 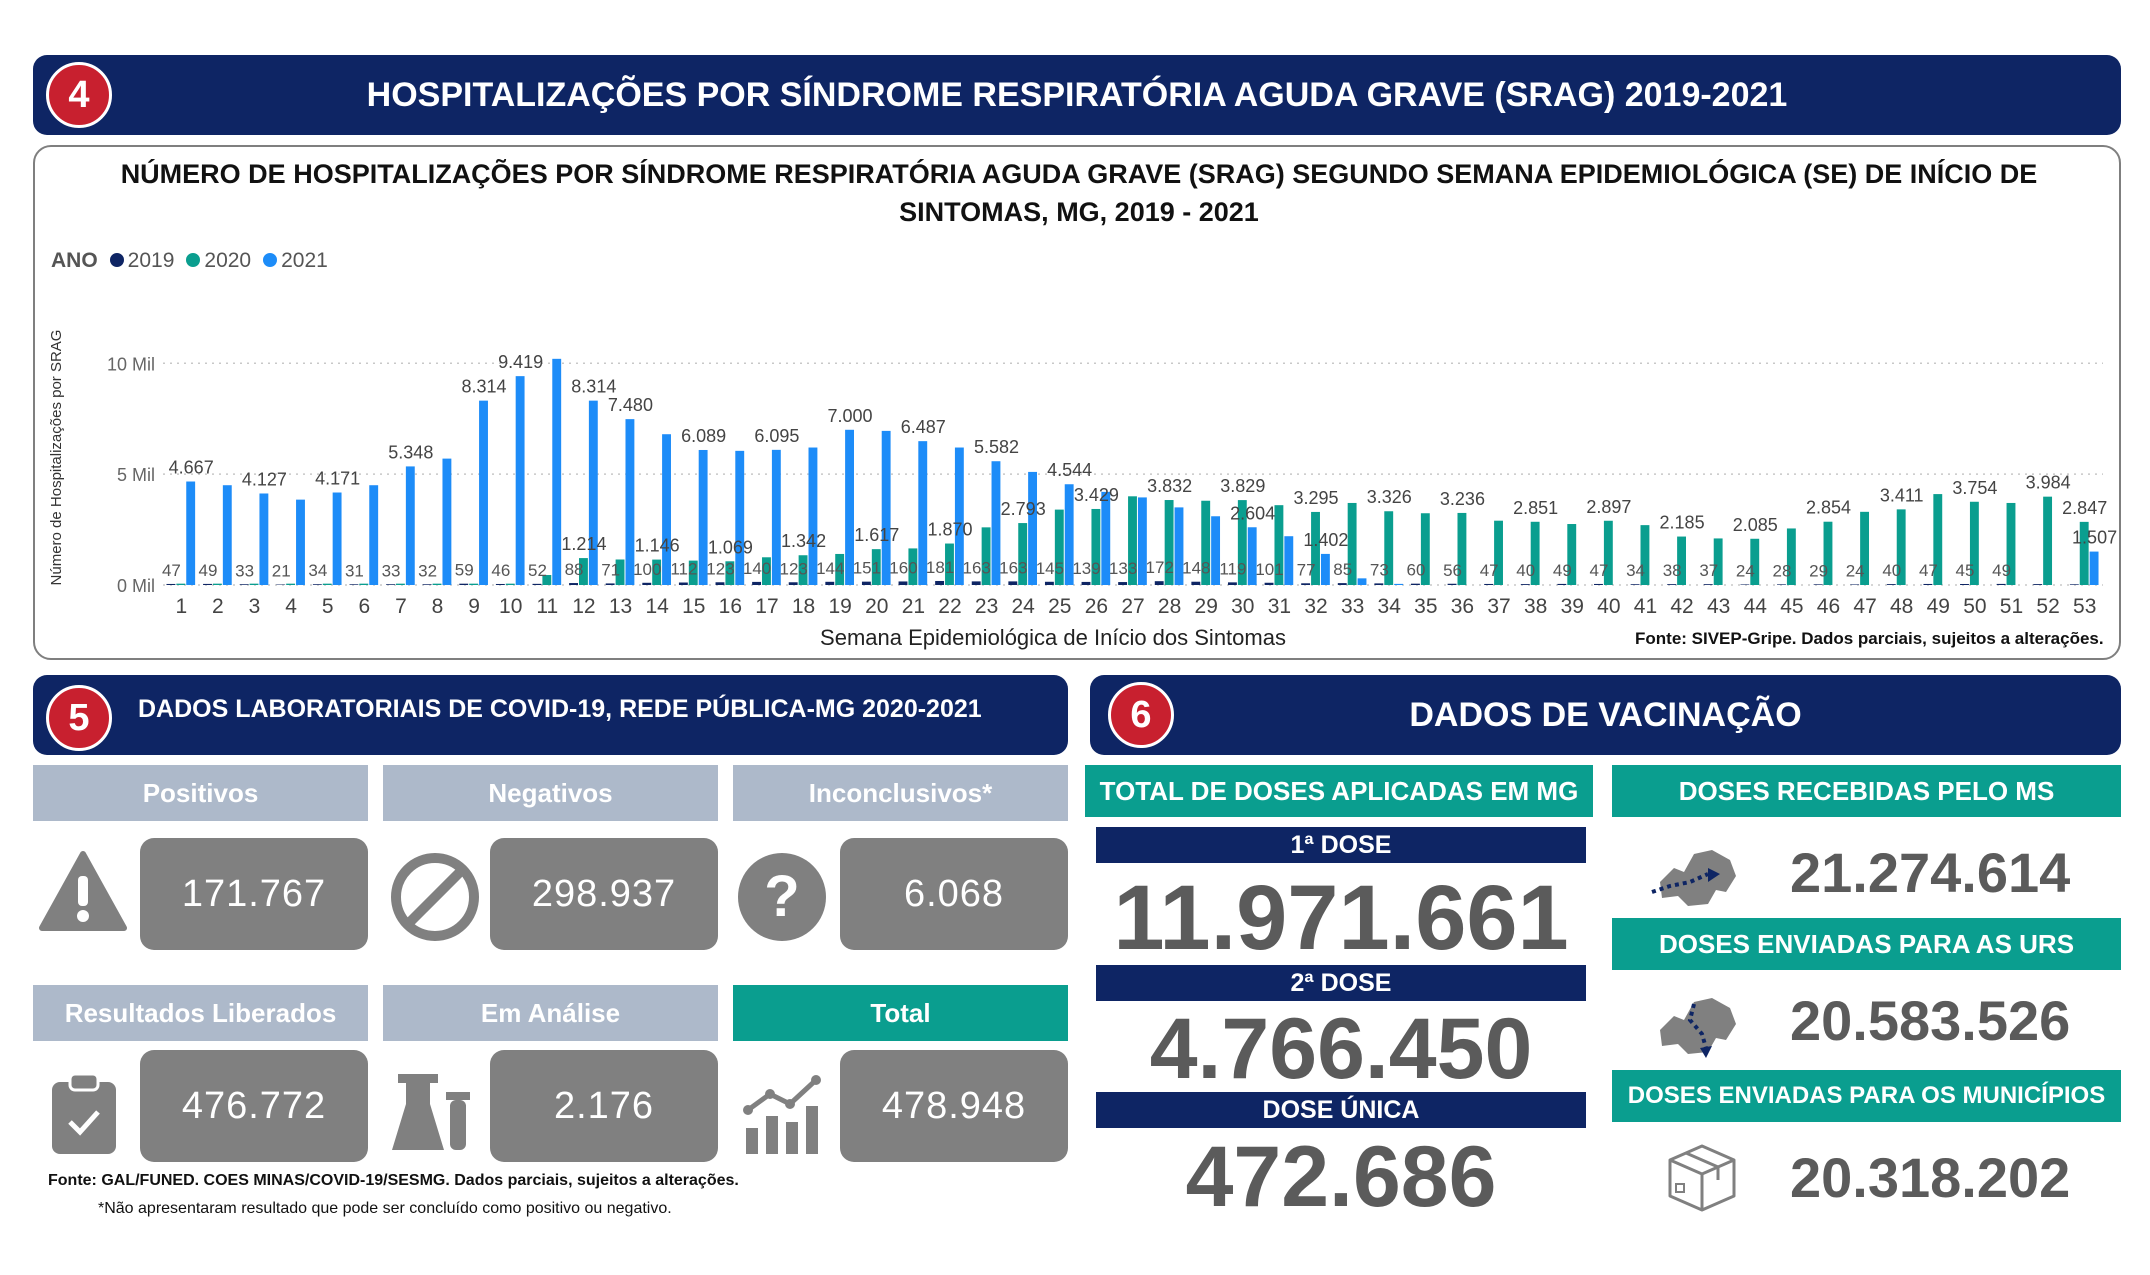 What do you see at coordinates (803, 541) in the screenshot?
I see `data-label-2020-se18: 1.342` at bounding box center [803, 541].